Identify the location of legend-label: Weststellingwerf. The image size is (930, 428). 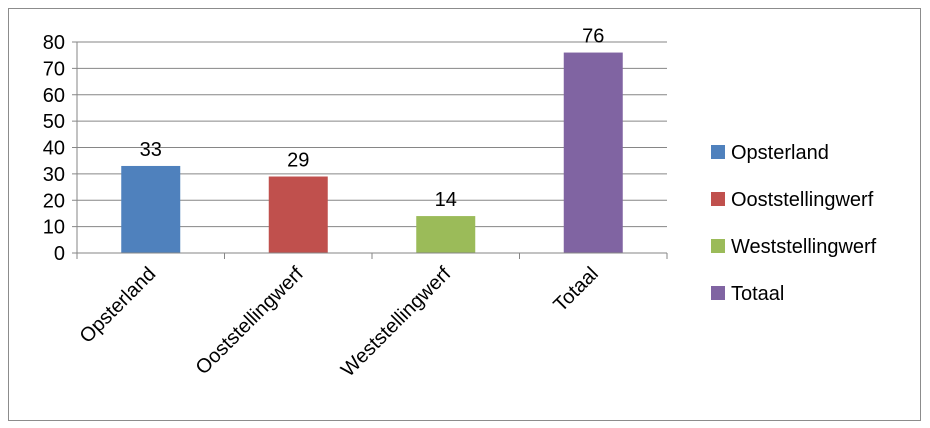
(804, 247).